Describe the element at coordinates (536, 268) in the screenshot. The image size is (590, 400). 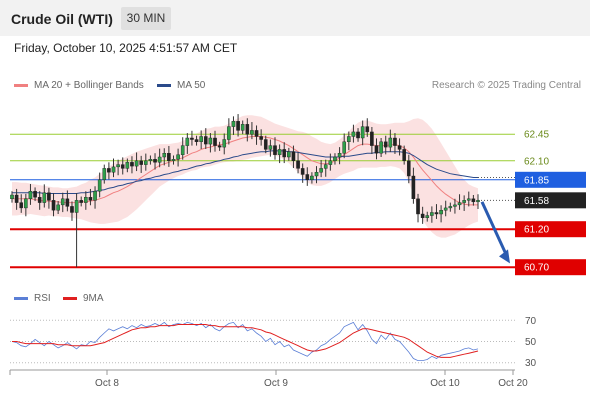
I see `level-label-60.70: 60.70` at that location.